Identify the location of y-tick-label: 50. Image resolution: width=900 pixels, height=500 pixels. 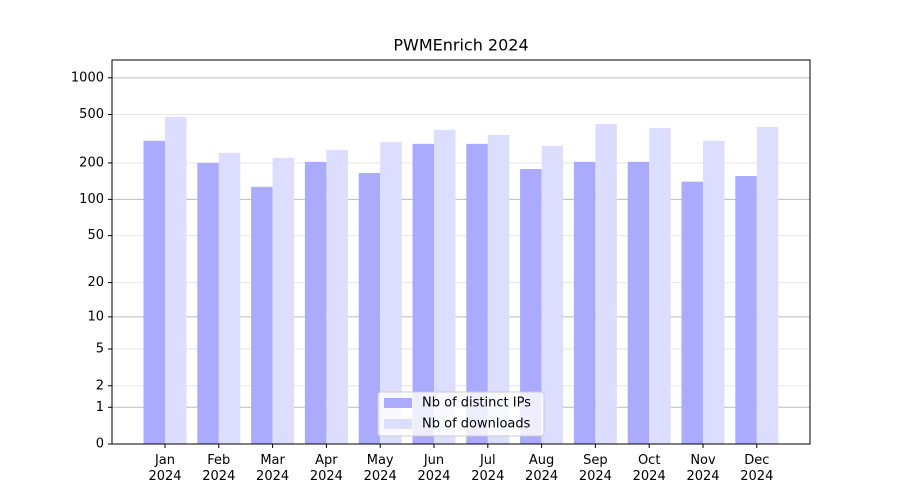
(95, 235).